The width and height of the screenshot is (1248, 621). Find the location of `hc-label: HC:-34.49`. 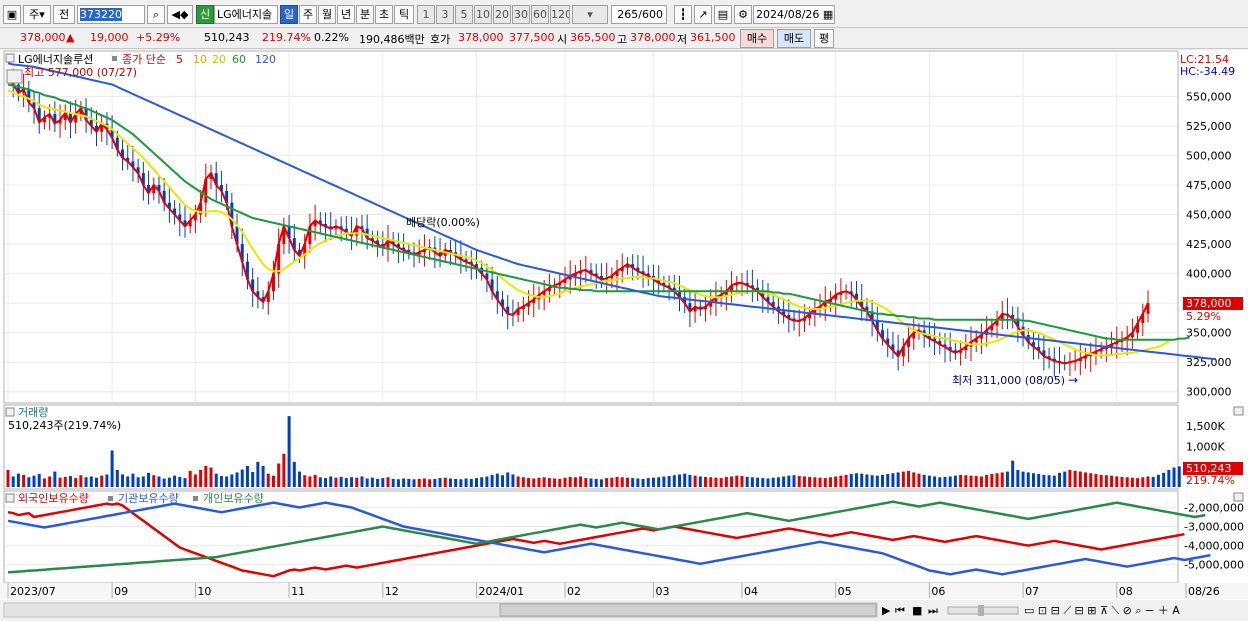

hc-label: HC:-34.49 is located at coordinates (1207, 71).